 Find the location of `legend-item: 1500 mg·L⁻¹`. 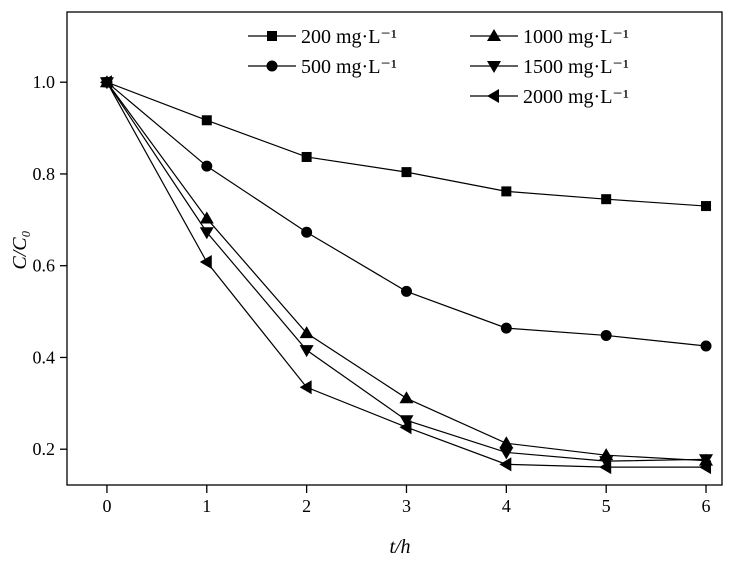

legend-item: 1500 mg·L⁻¹ is located at coordinates (549, 67).